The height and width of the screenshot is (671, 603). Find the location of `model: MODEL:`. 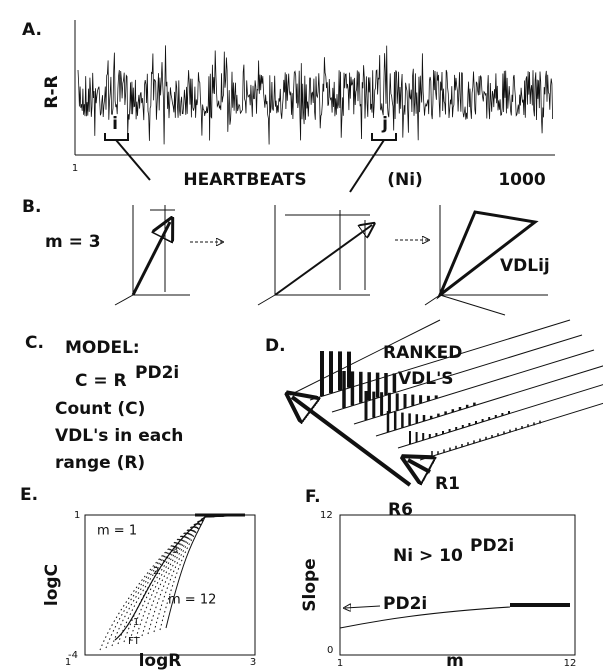

model: MODEL: is located at coordinates (102, 348).